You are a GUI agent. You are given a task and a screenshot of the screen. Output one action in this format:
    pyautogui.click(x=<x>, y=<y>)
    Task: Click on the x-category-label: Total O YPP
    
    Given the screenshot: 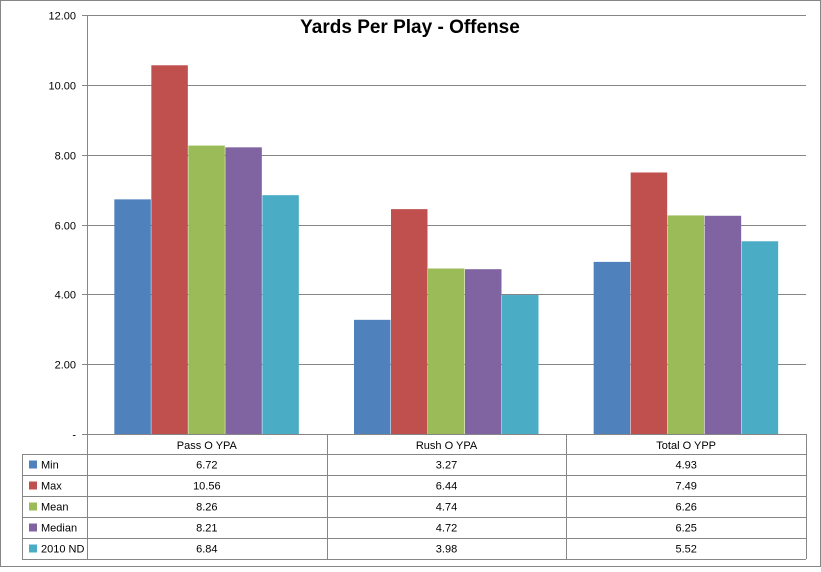 What is the action you would take?
    pyautogui.click(x=686, y=446)
    